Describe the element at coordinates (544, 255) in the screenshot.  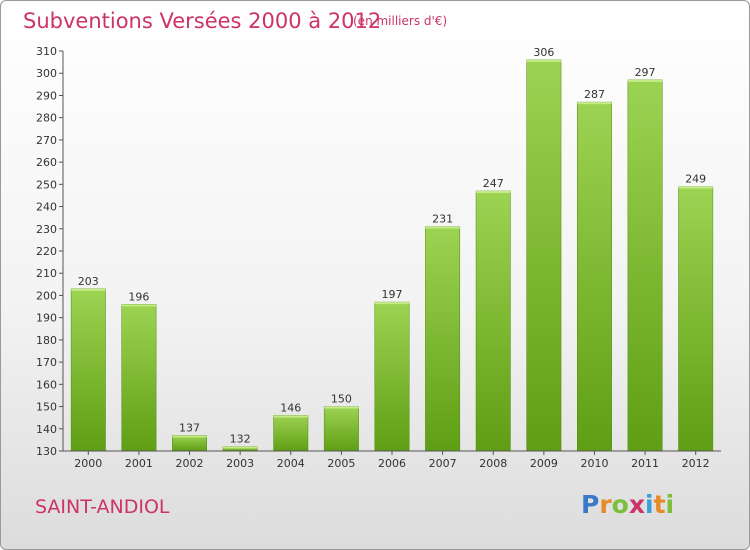
I see `bar-2009` at that location.